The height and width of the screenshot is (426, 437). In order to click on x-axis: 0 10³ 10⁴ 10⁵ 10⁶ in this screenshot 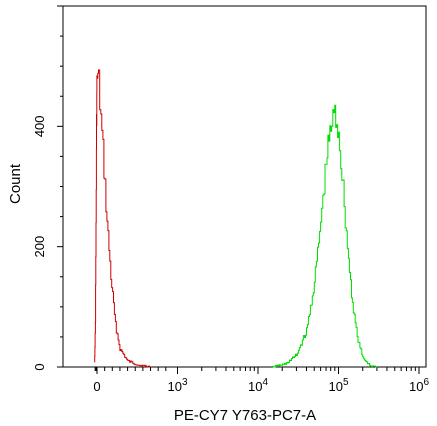, I will do `click(261, 380)`.